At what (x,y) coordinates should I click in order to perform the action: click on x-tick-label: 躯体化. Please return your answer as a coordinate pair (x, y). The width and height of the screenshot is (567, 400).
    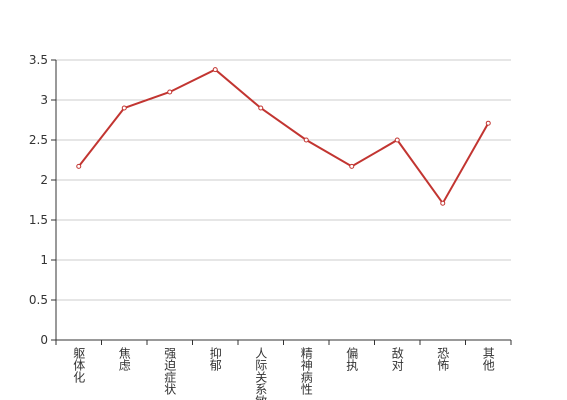
    Looking at the image, I should click on (79, 365).